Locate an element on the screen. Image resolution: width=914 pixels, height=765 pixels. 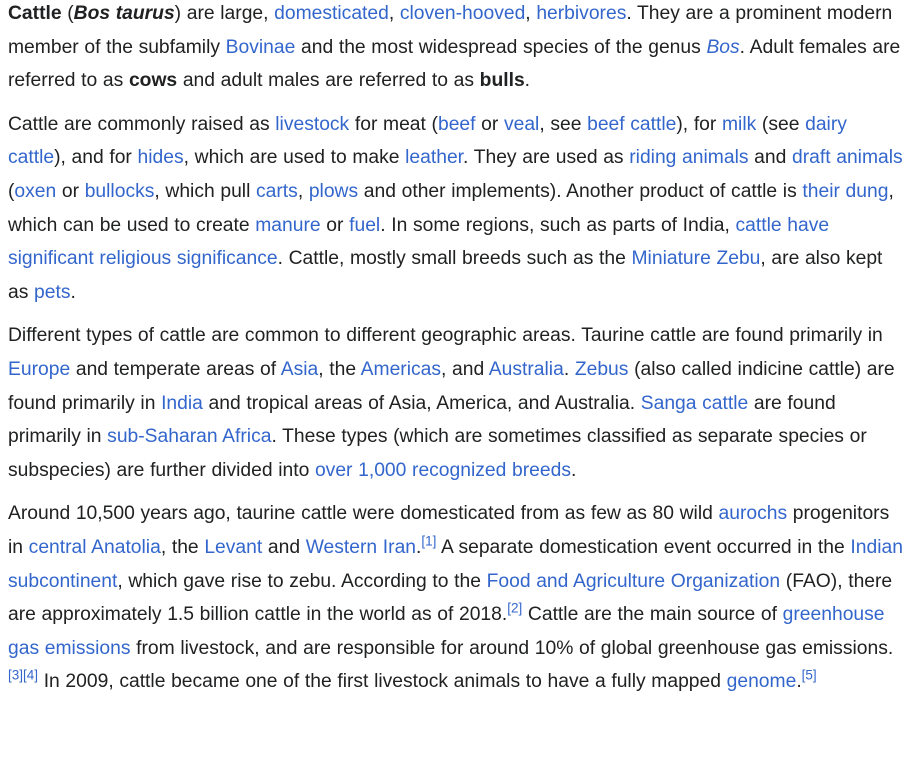
link-fuel: fuel is located at coordinates (365, 225).